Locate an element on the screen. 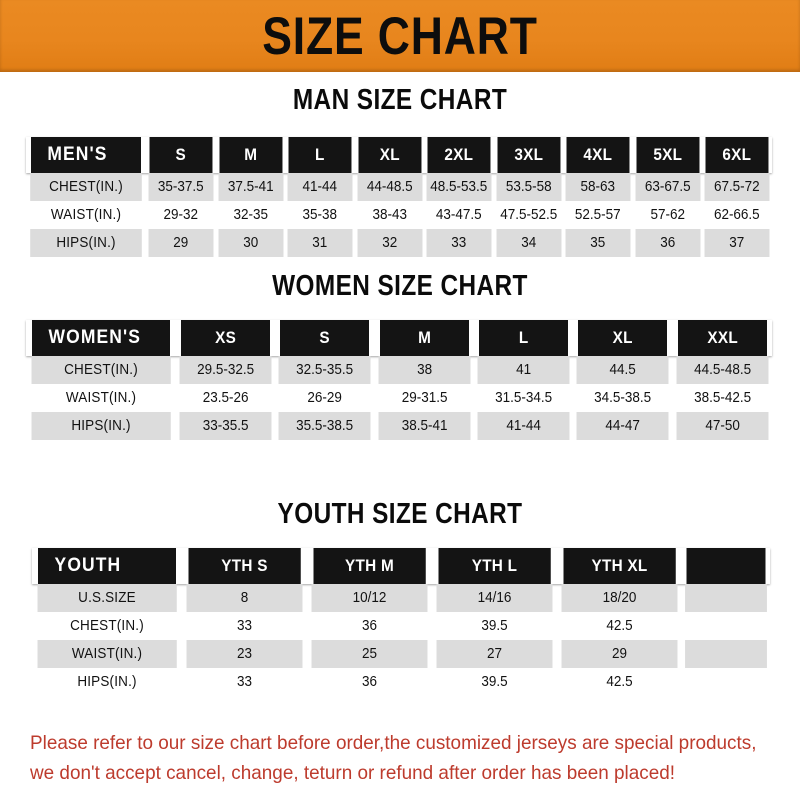 The height and width of the screenshot is (800, 800). youth-measure-value: 18/20 is located at coordinates (619, 598).